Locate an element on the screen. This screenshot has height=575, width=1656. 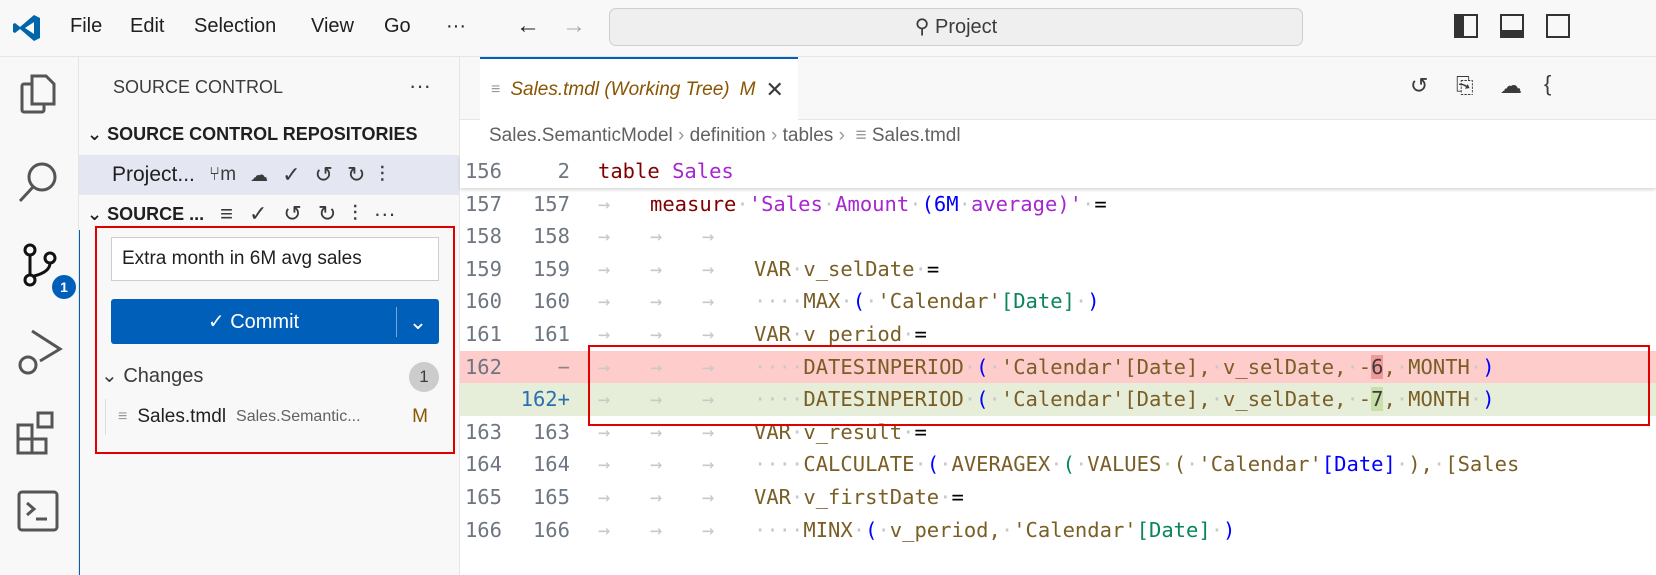
code-token: , is located at coordinates (1389, 366).